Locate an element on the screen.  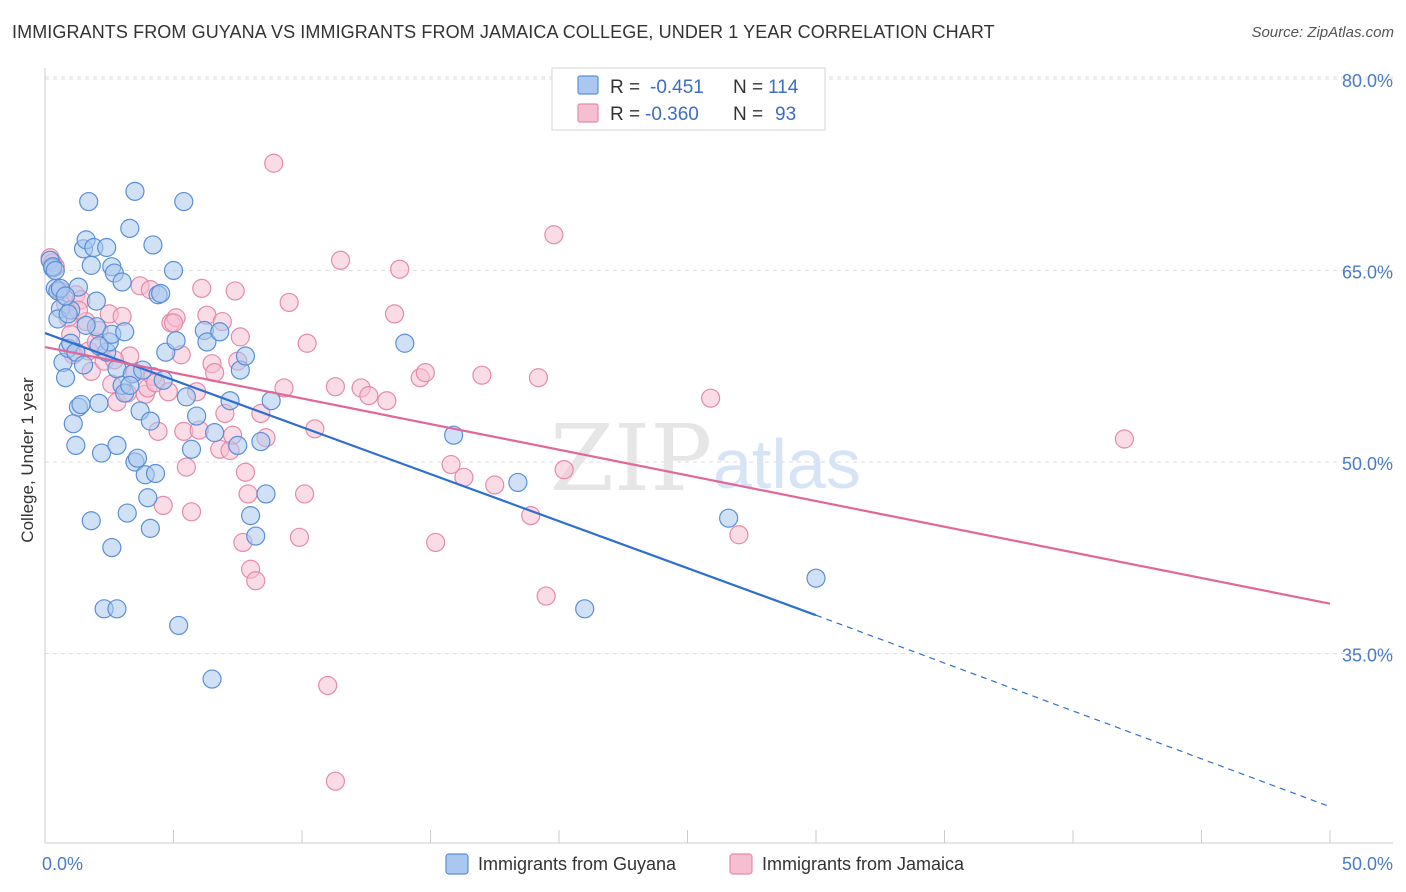
watermark-zip: ZIP is located at coordinates (631, 458).